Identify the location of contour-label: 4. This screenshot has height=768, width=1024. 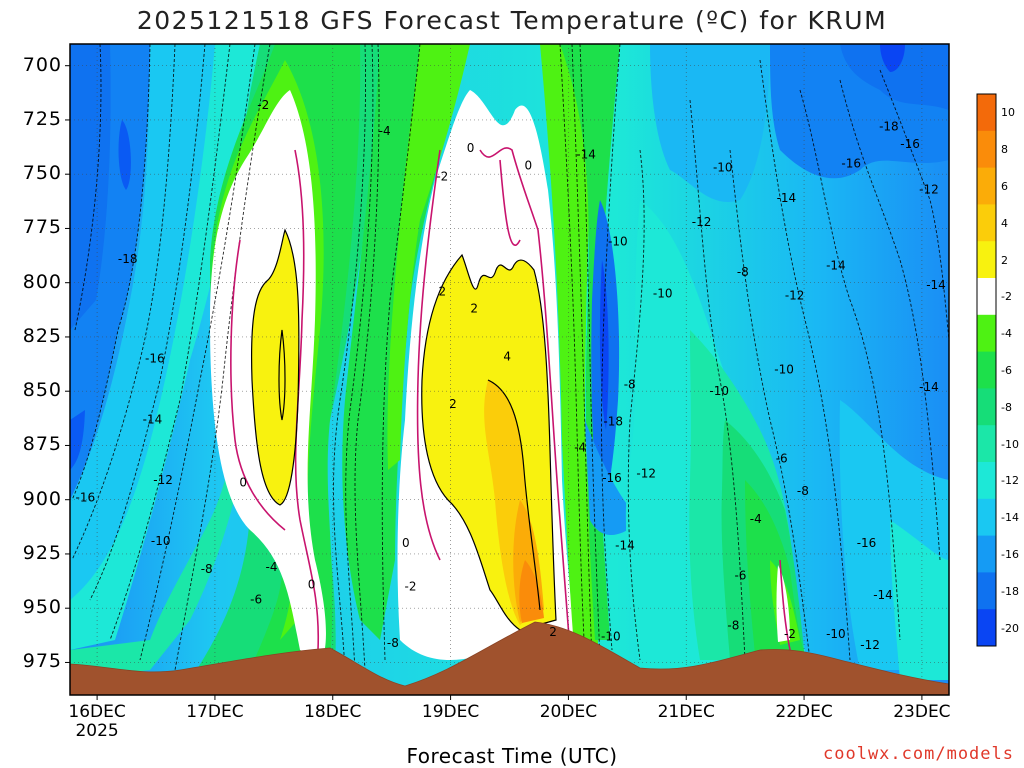
(507, 356).